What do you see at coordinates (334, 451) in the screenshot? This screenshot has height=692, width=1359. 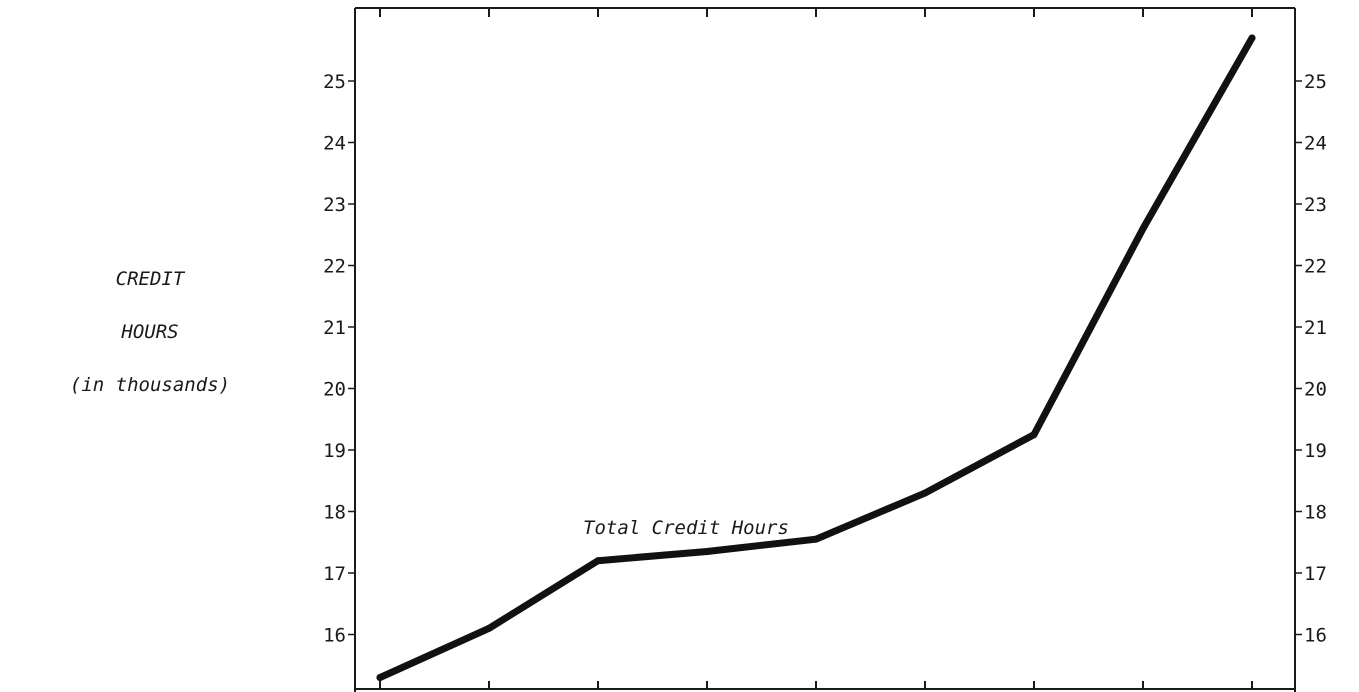 I see `y-tick-label-left-19: 19` at bounding box center [334, 451].